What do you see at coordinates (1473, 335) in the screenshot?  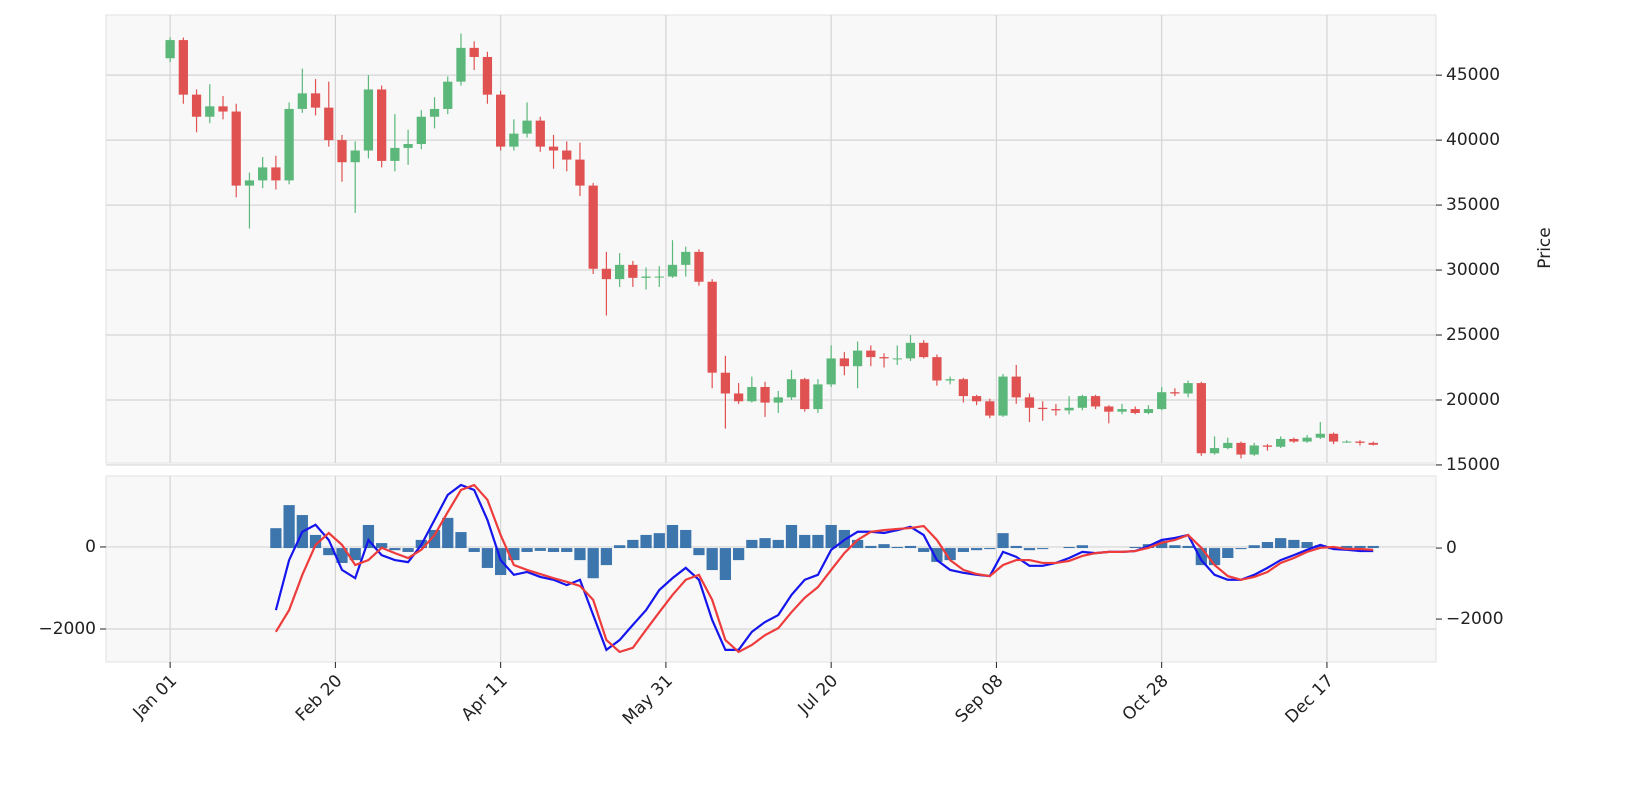 I see `y-tick-label: 25000` at bounding box center [1473, 335].